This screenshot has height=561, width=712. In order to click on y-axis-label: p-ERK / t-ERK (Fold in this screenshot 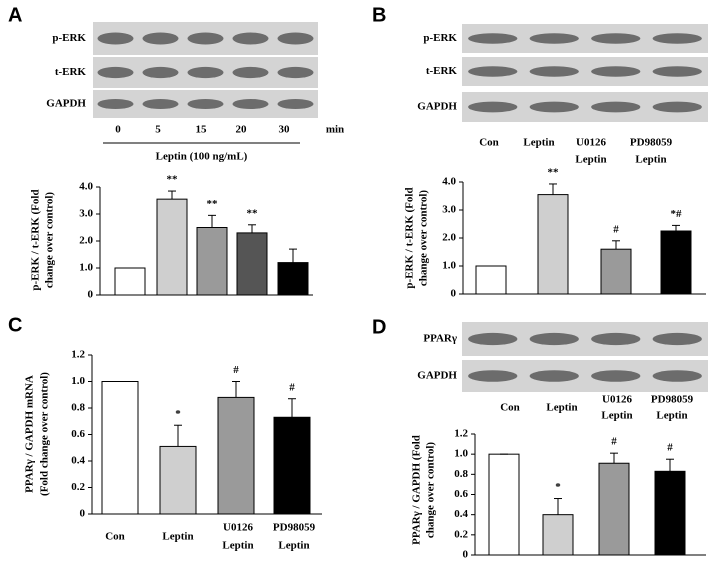, I will do `click(36, 239)`.